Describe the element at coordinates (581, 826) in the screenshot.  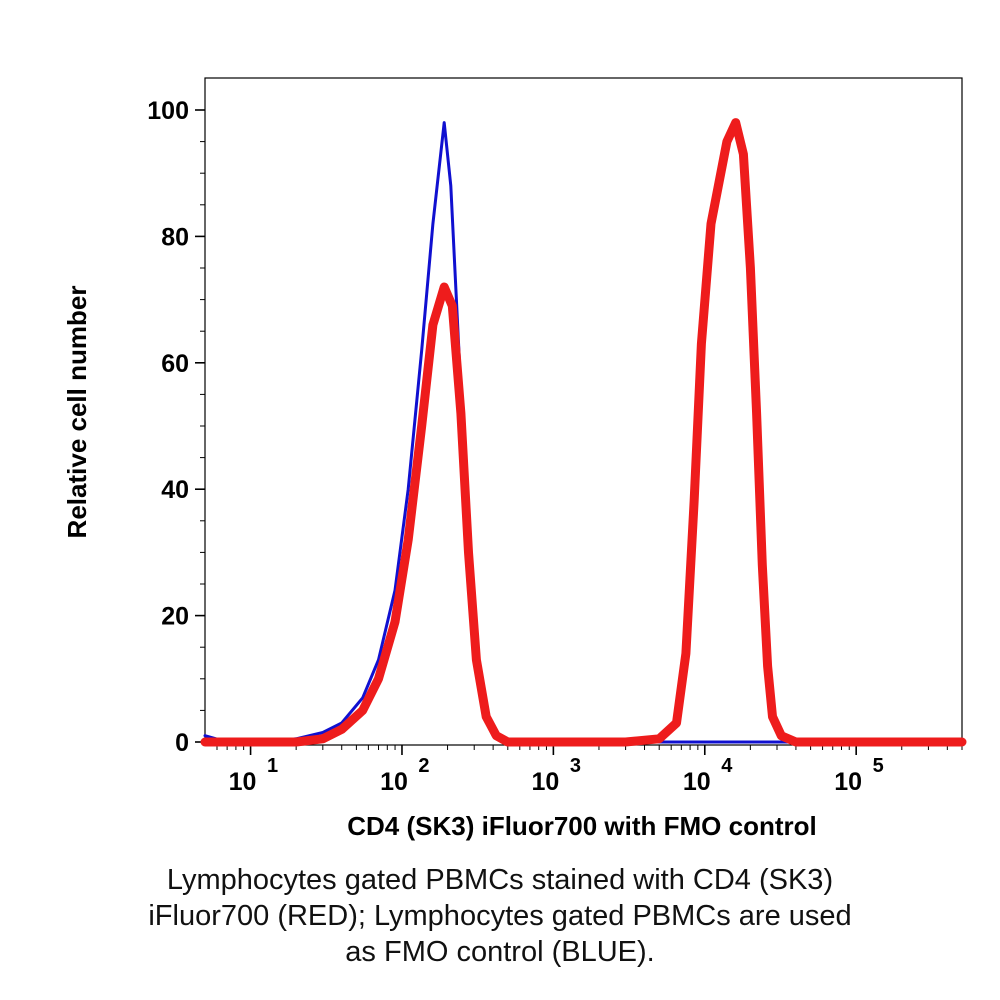
I see `x-axis-title: CD4 (SK3) iFluor700 with FMO control` at that location.